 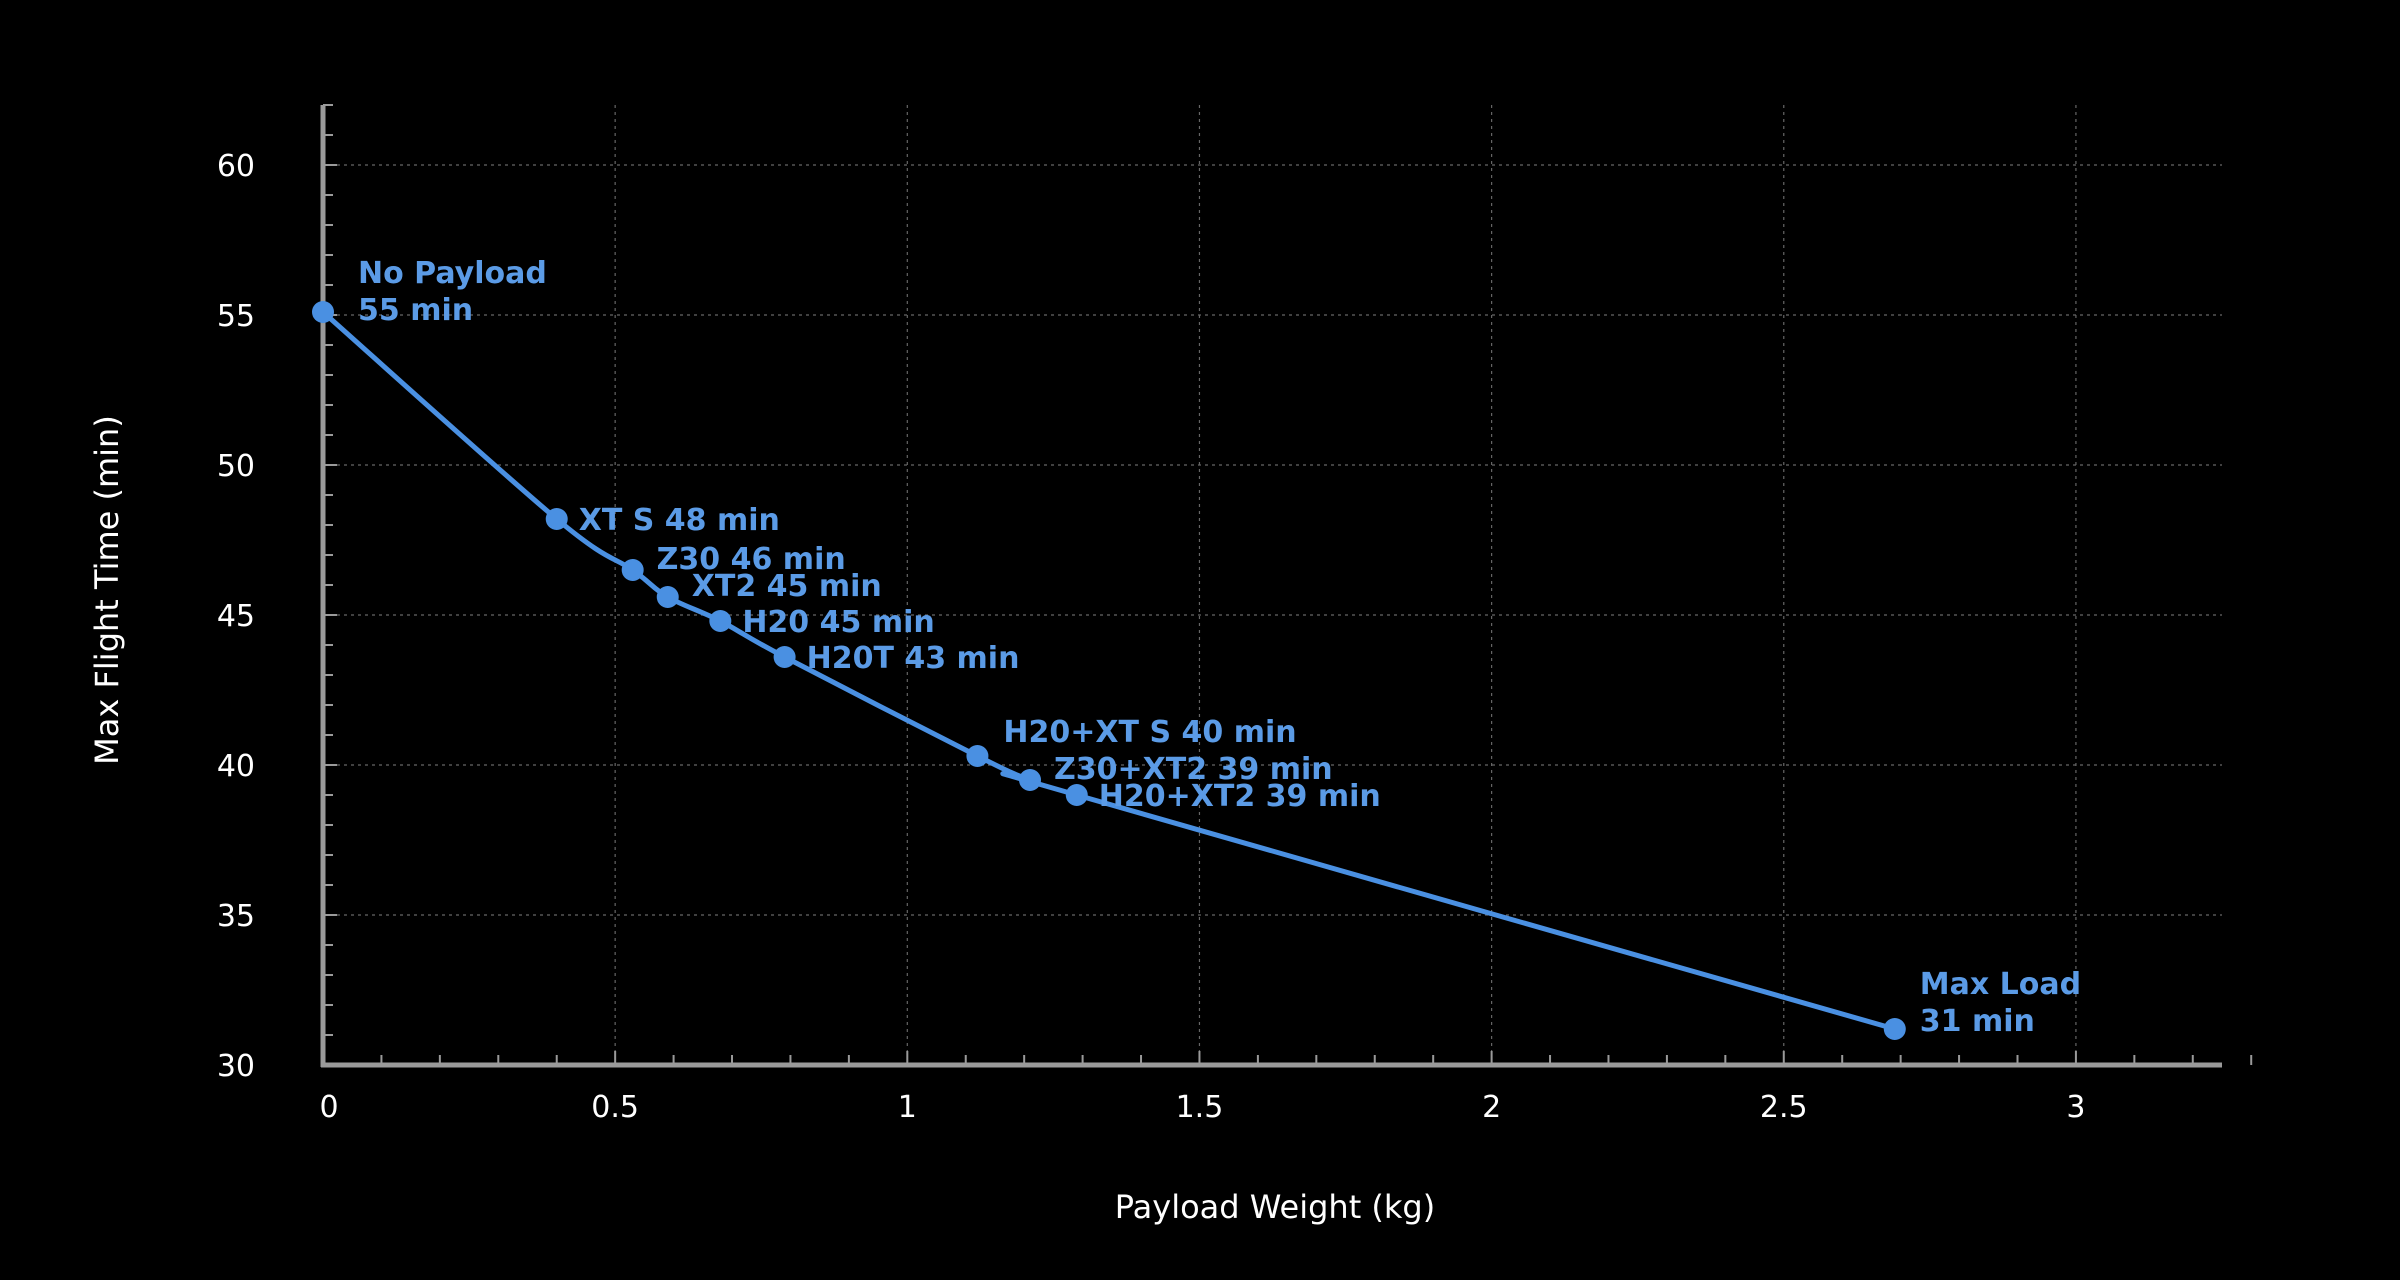 What do you see at coordinates (236, 166) in the screenshot?
I see `y-tick-label: 60` at bounding box center [236, 166].